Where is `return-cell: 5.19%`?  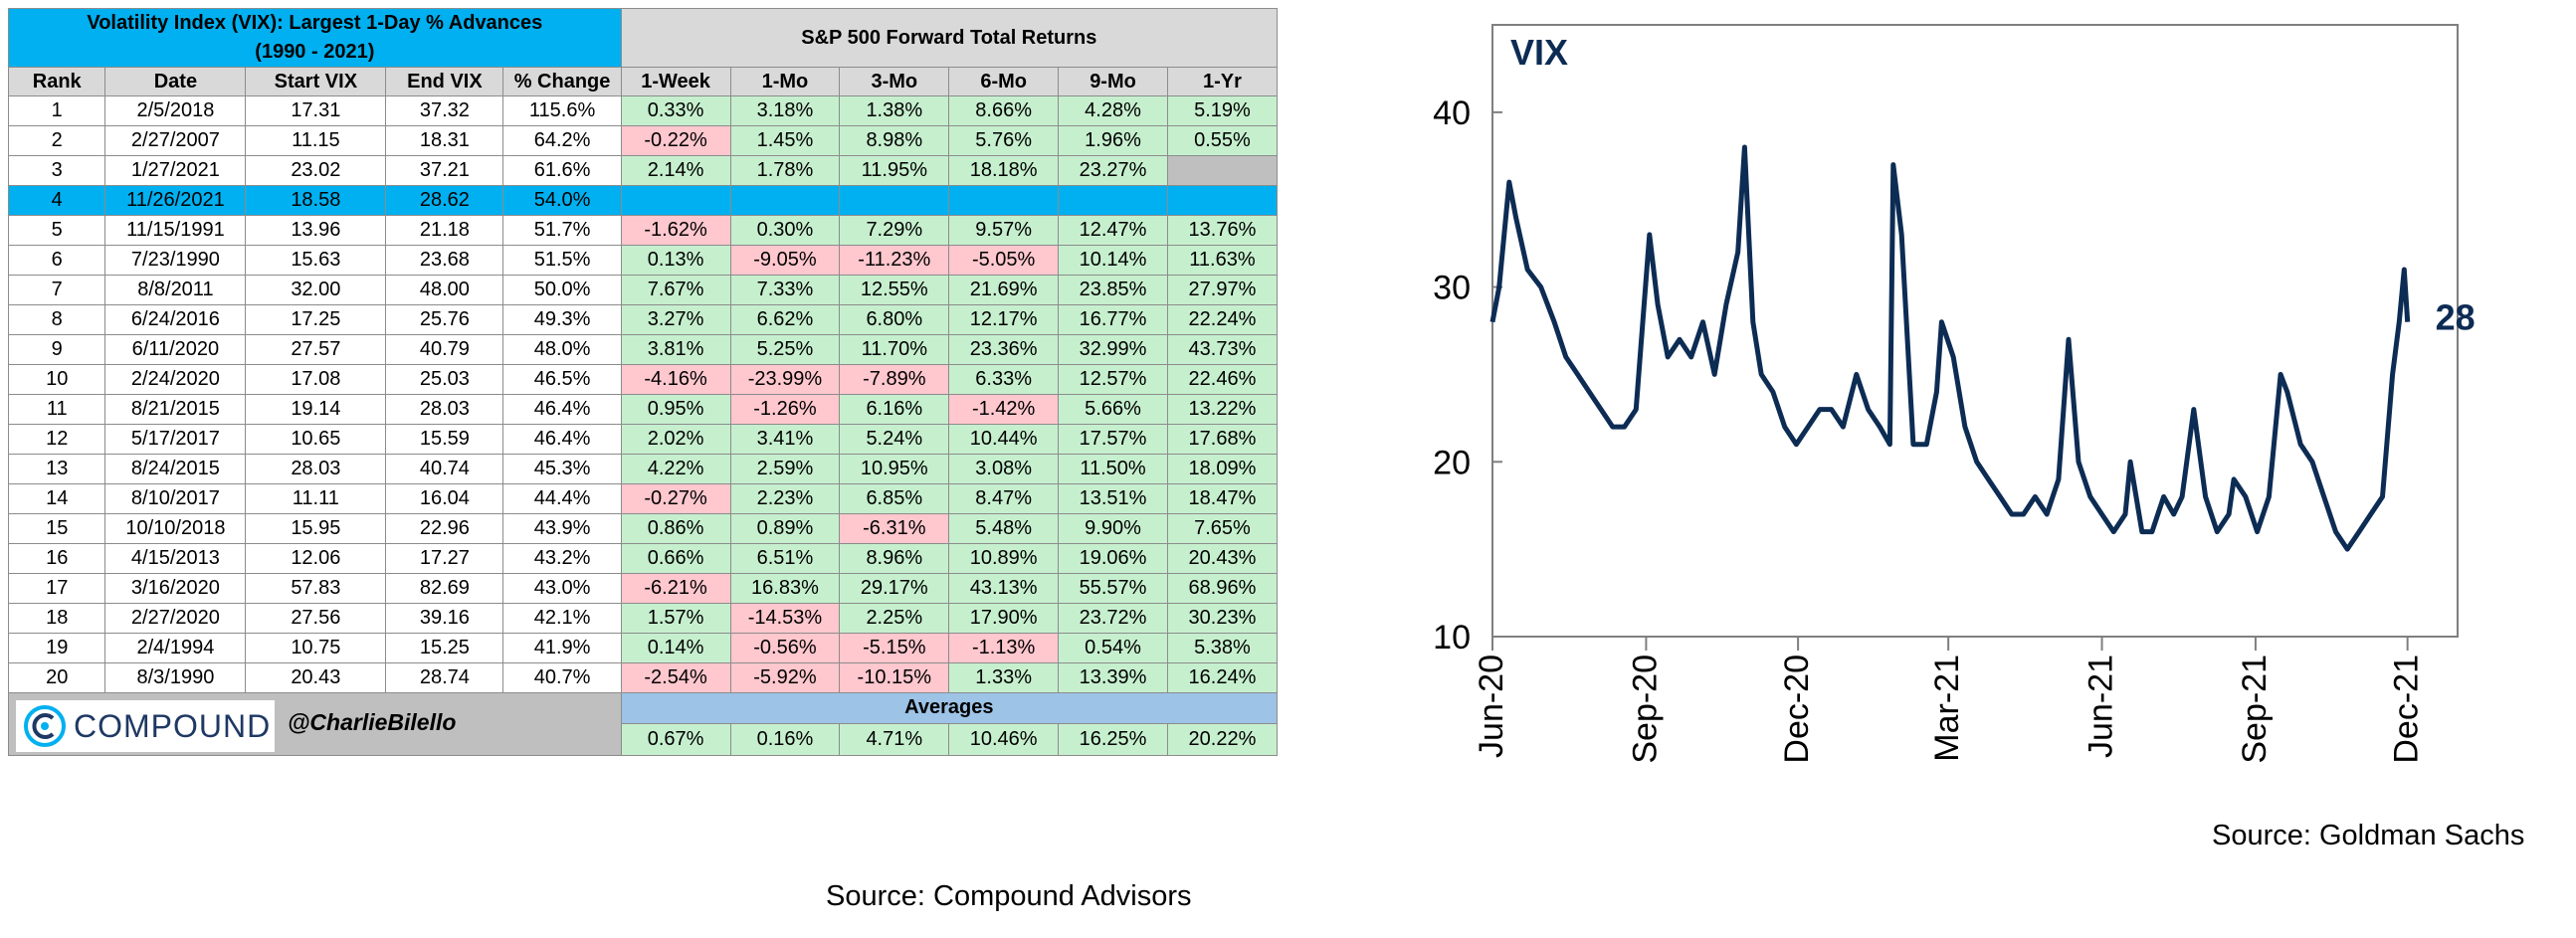
return-cell: 5.19% is located at coordinates (1222, 110).